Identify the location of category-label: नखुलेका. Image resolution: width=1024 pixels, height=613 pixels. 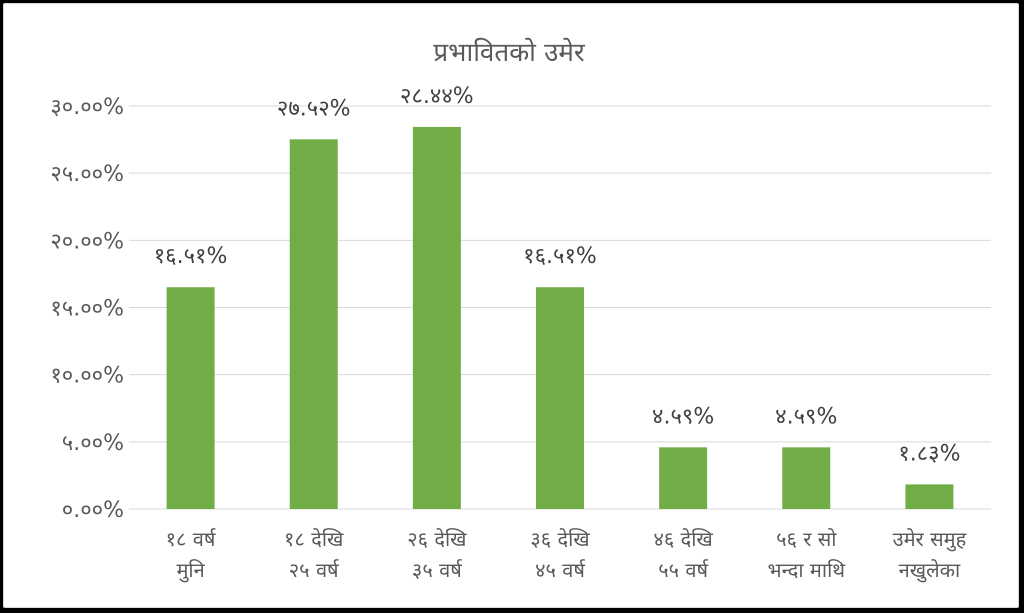
(930, 570).